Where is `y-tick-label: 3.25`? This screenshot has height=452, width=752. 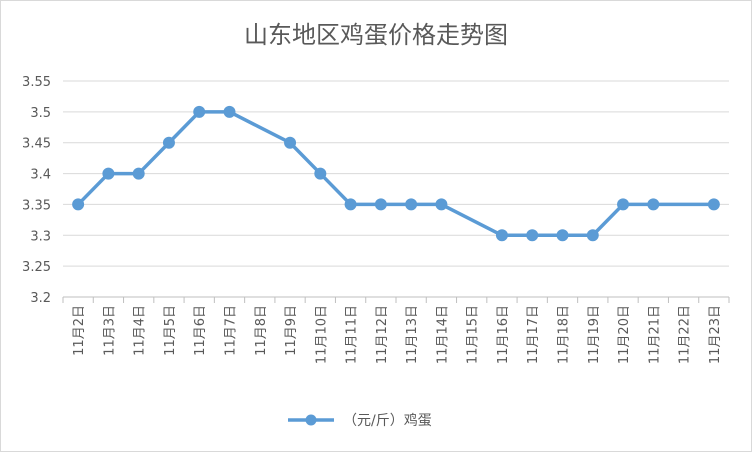 y-tick-label: 3.25 is located at coordinates (36, 267).